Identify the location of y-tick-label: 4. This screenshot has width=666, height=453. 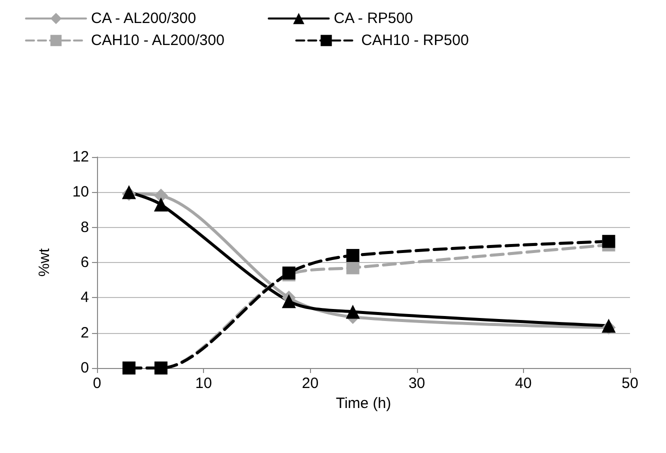
(84, 297).